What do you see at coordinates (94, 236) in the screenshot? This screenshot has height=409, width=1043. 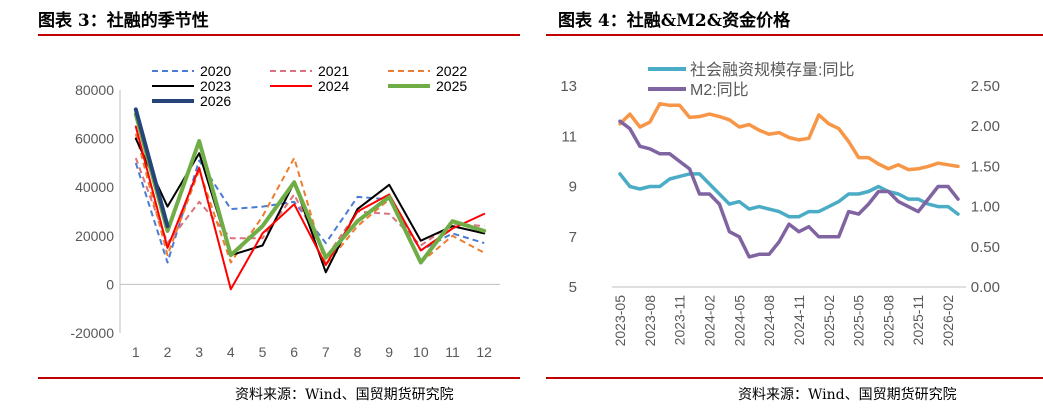 I see `y-tick-label: 20000` at bounding box center [94, 236].